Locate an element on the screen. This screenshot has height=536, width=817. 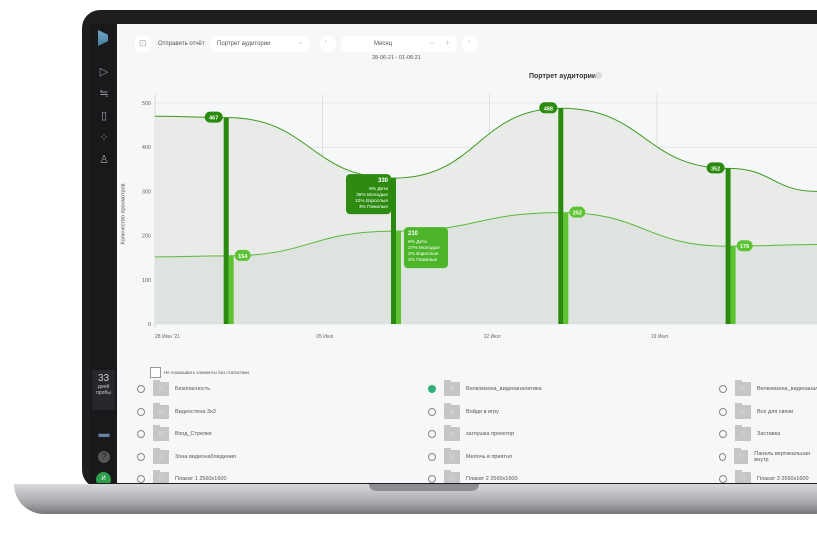
report-select-value: Портрет аудитории is located at coordinates (244, 44).